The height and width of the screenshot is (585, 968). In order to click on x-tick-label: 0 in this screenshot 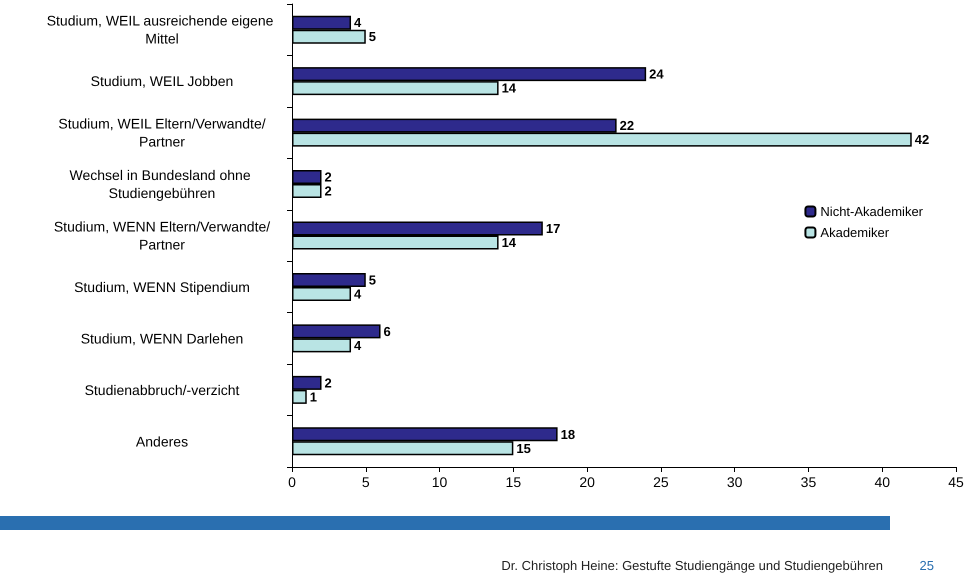, I will do `click(292, 482)`.